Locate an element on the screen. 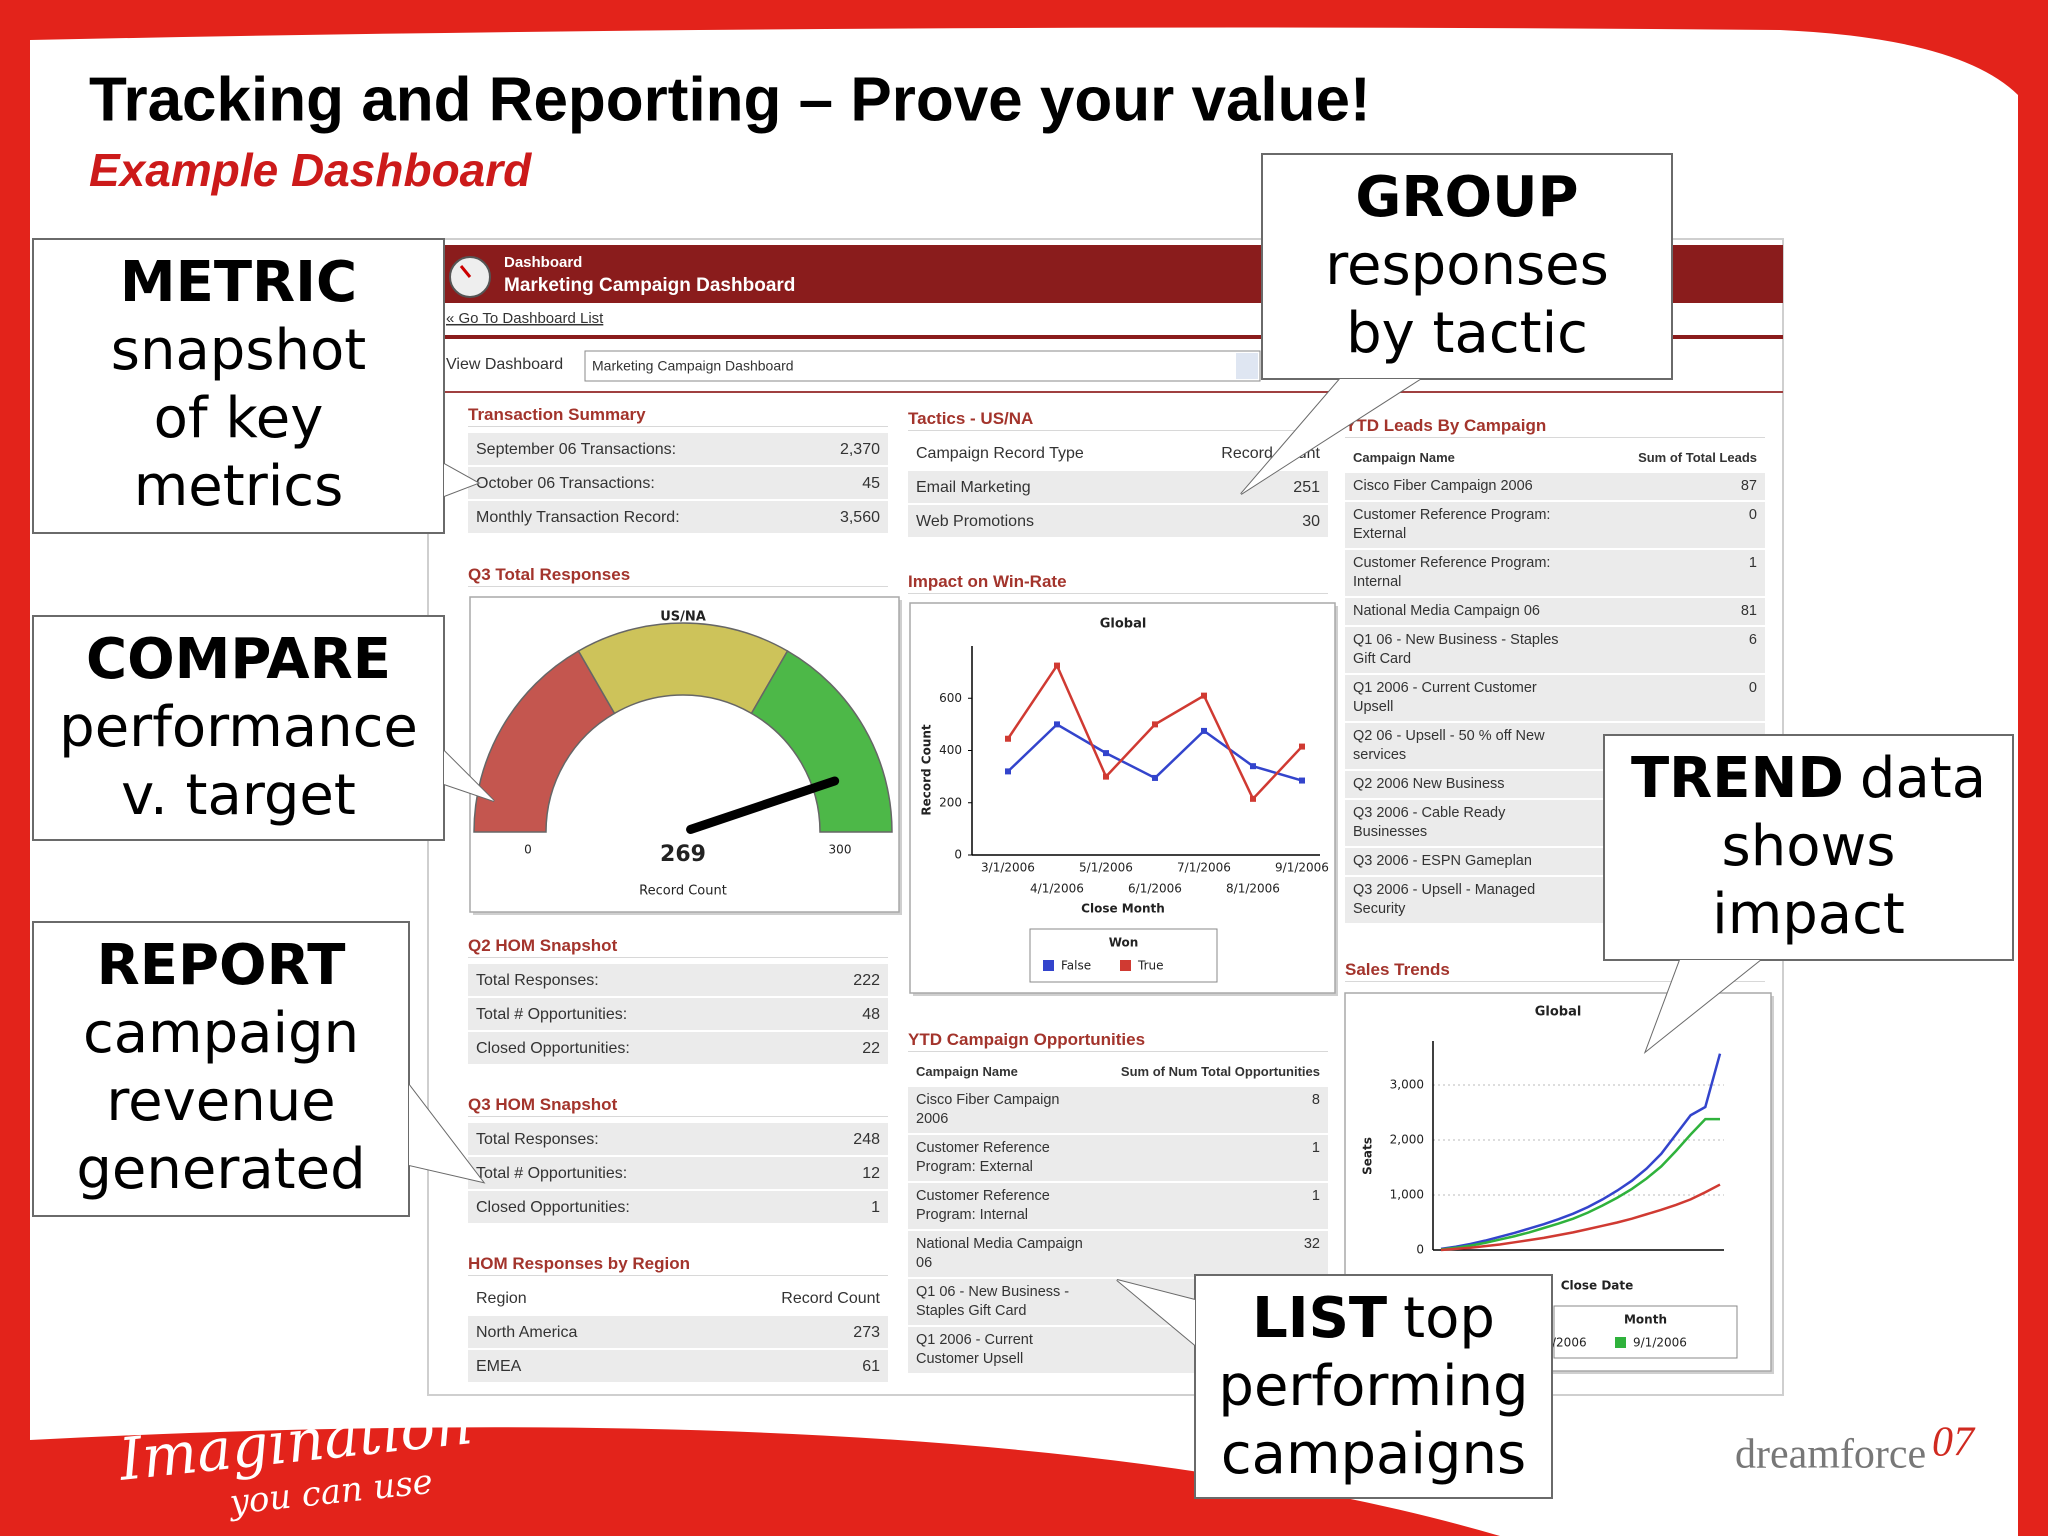 Image resolution: width=2048 pixels, height=1536 pixels. cell-value: 273 is located at coordinates (866, 1332).